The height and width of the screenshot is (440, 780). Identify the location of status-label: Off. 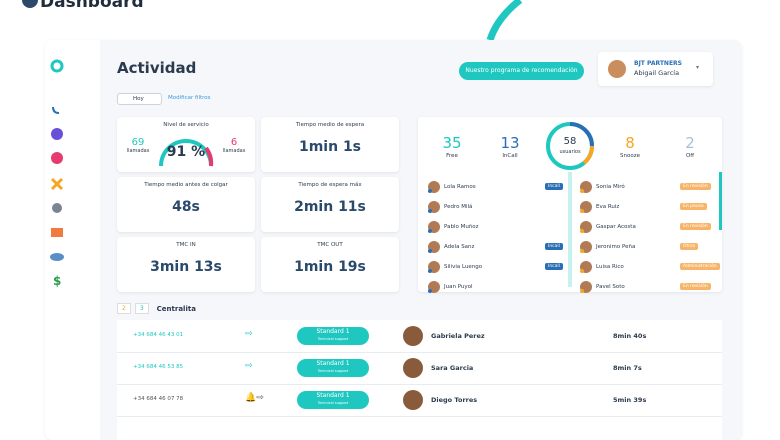
(690, 156).